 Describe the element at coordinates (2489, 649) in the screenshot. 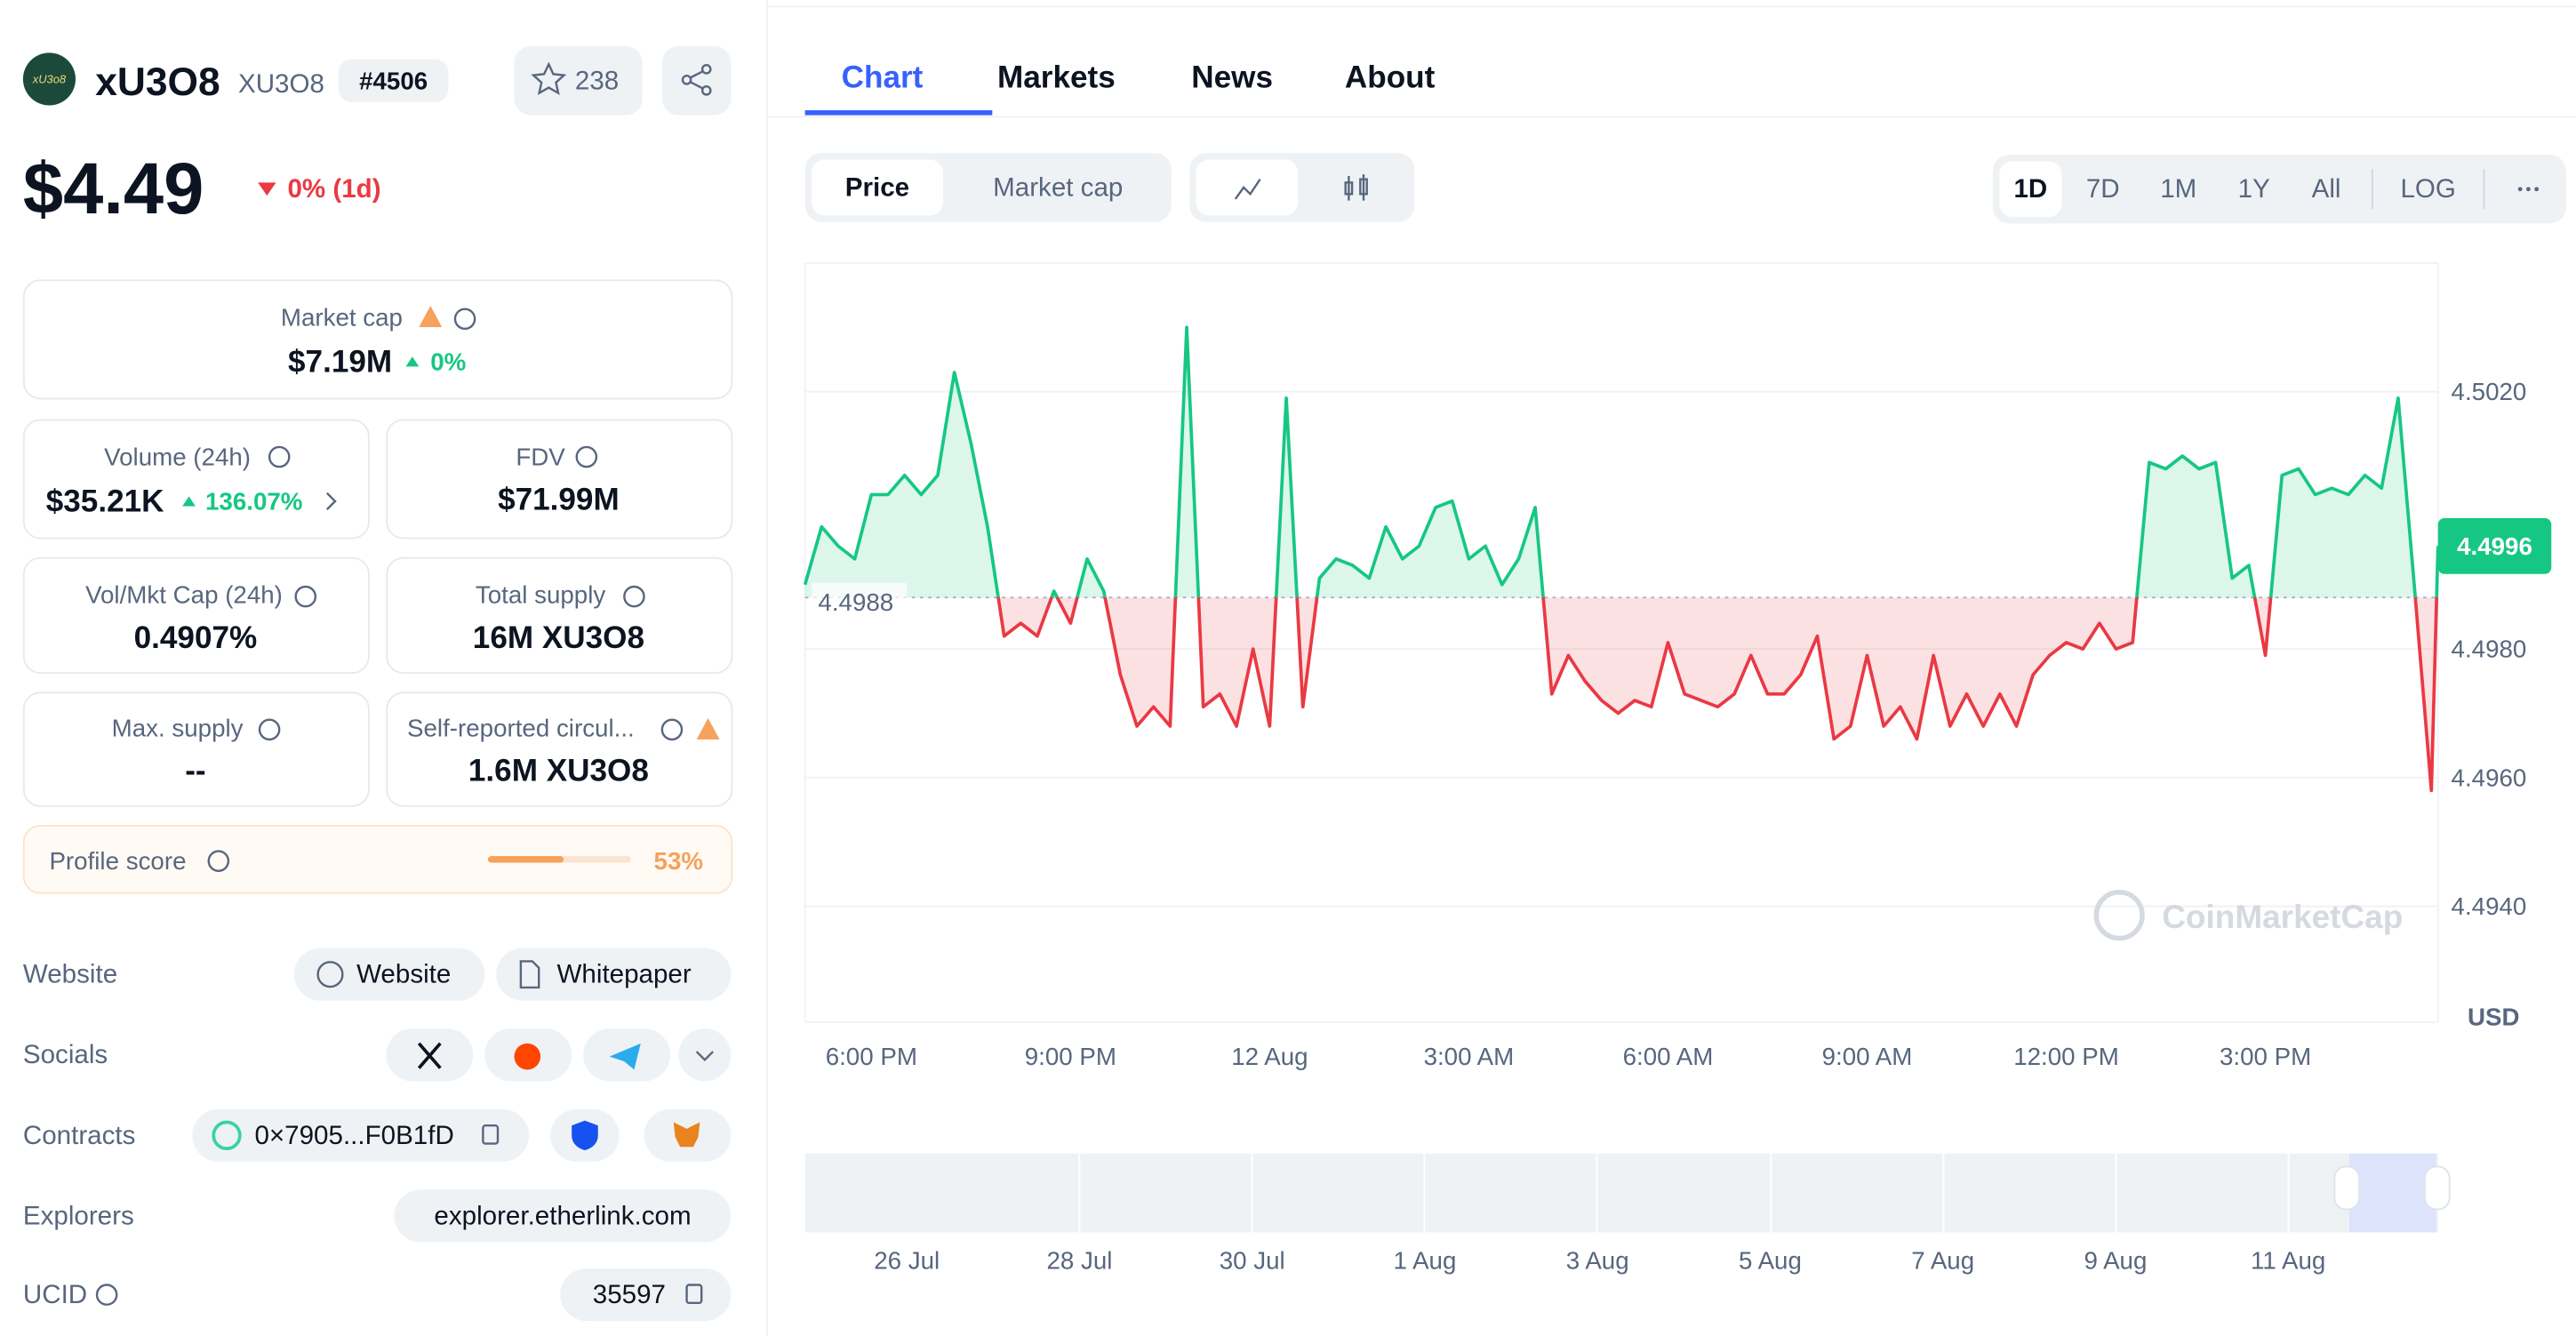

I see `y-tick-label: 4.4980` at that location.